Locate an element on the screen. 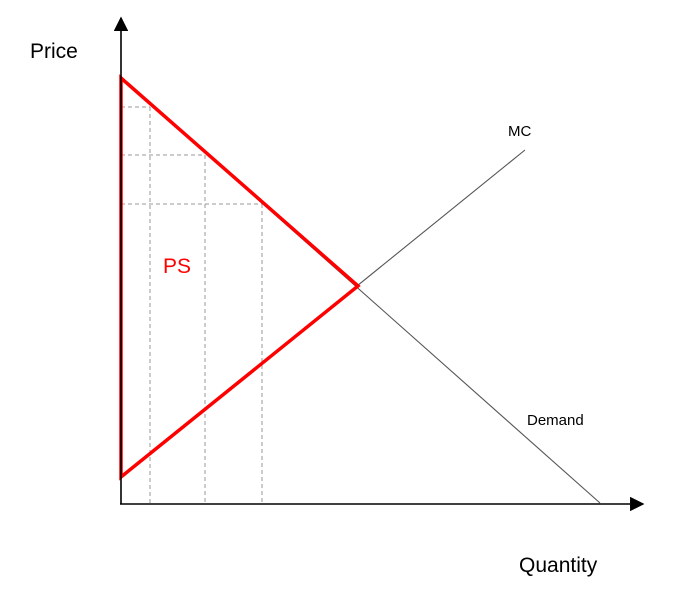  x-axis-label: Quantity is located at coordinates (558, 565).